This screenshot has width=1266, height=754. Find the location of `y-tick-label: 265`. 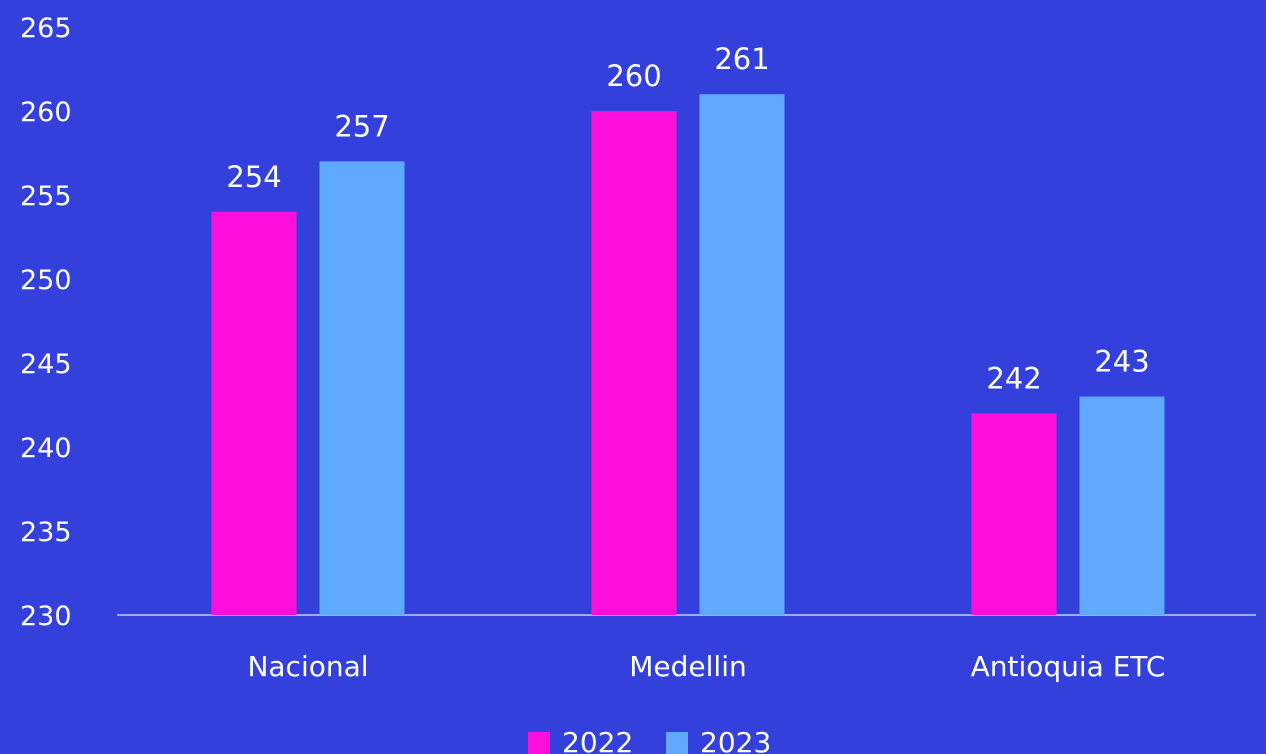

y-tick-label: 265 is located at coordinates (46, 28).